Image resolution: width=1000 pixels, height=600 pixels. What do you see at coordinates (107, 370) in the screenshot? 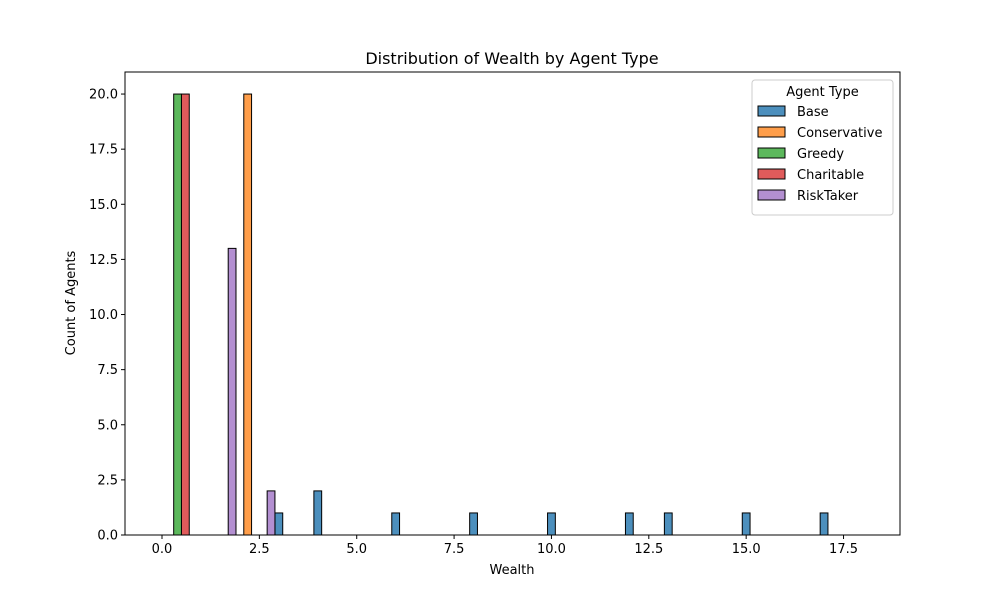
I see `y-tick-label: 7.5` at bounding box center [107, 370].